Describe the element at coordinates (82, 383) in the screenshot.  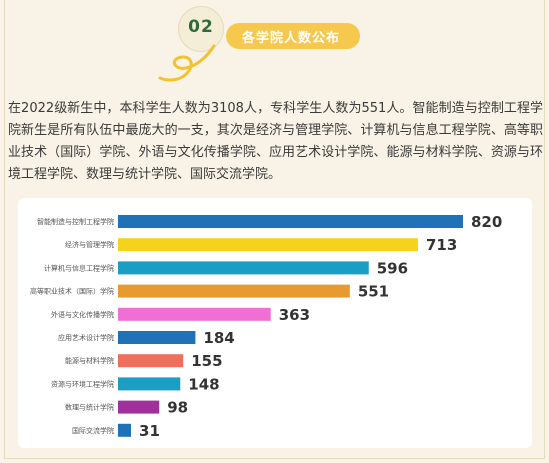
I see `category-label: 资源与环境工程学院` at that location.